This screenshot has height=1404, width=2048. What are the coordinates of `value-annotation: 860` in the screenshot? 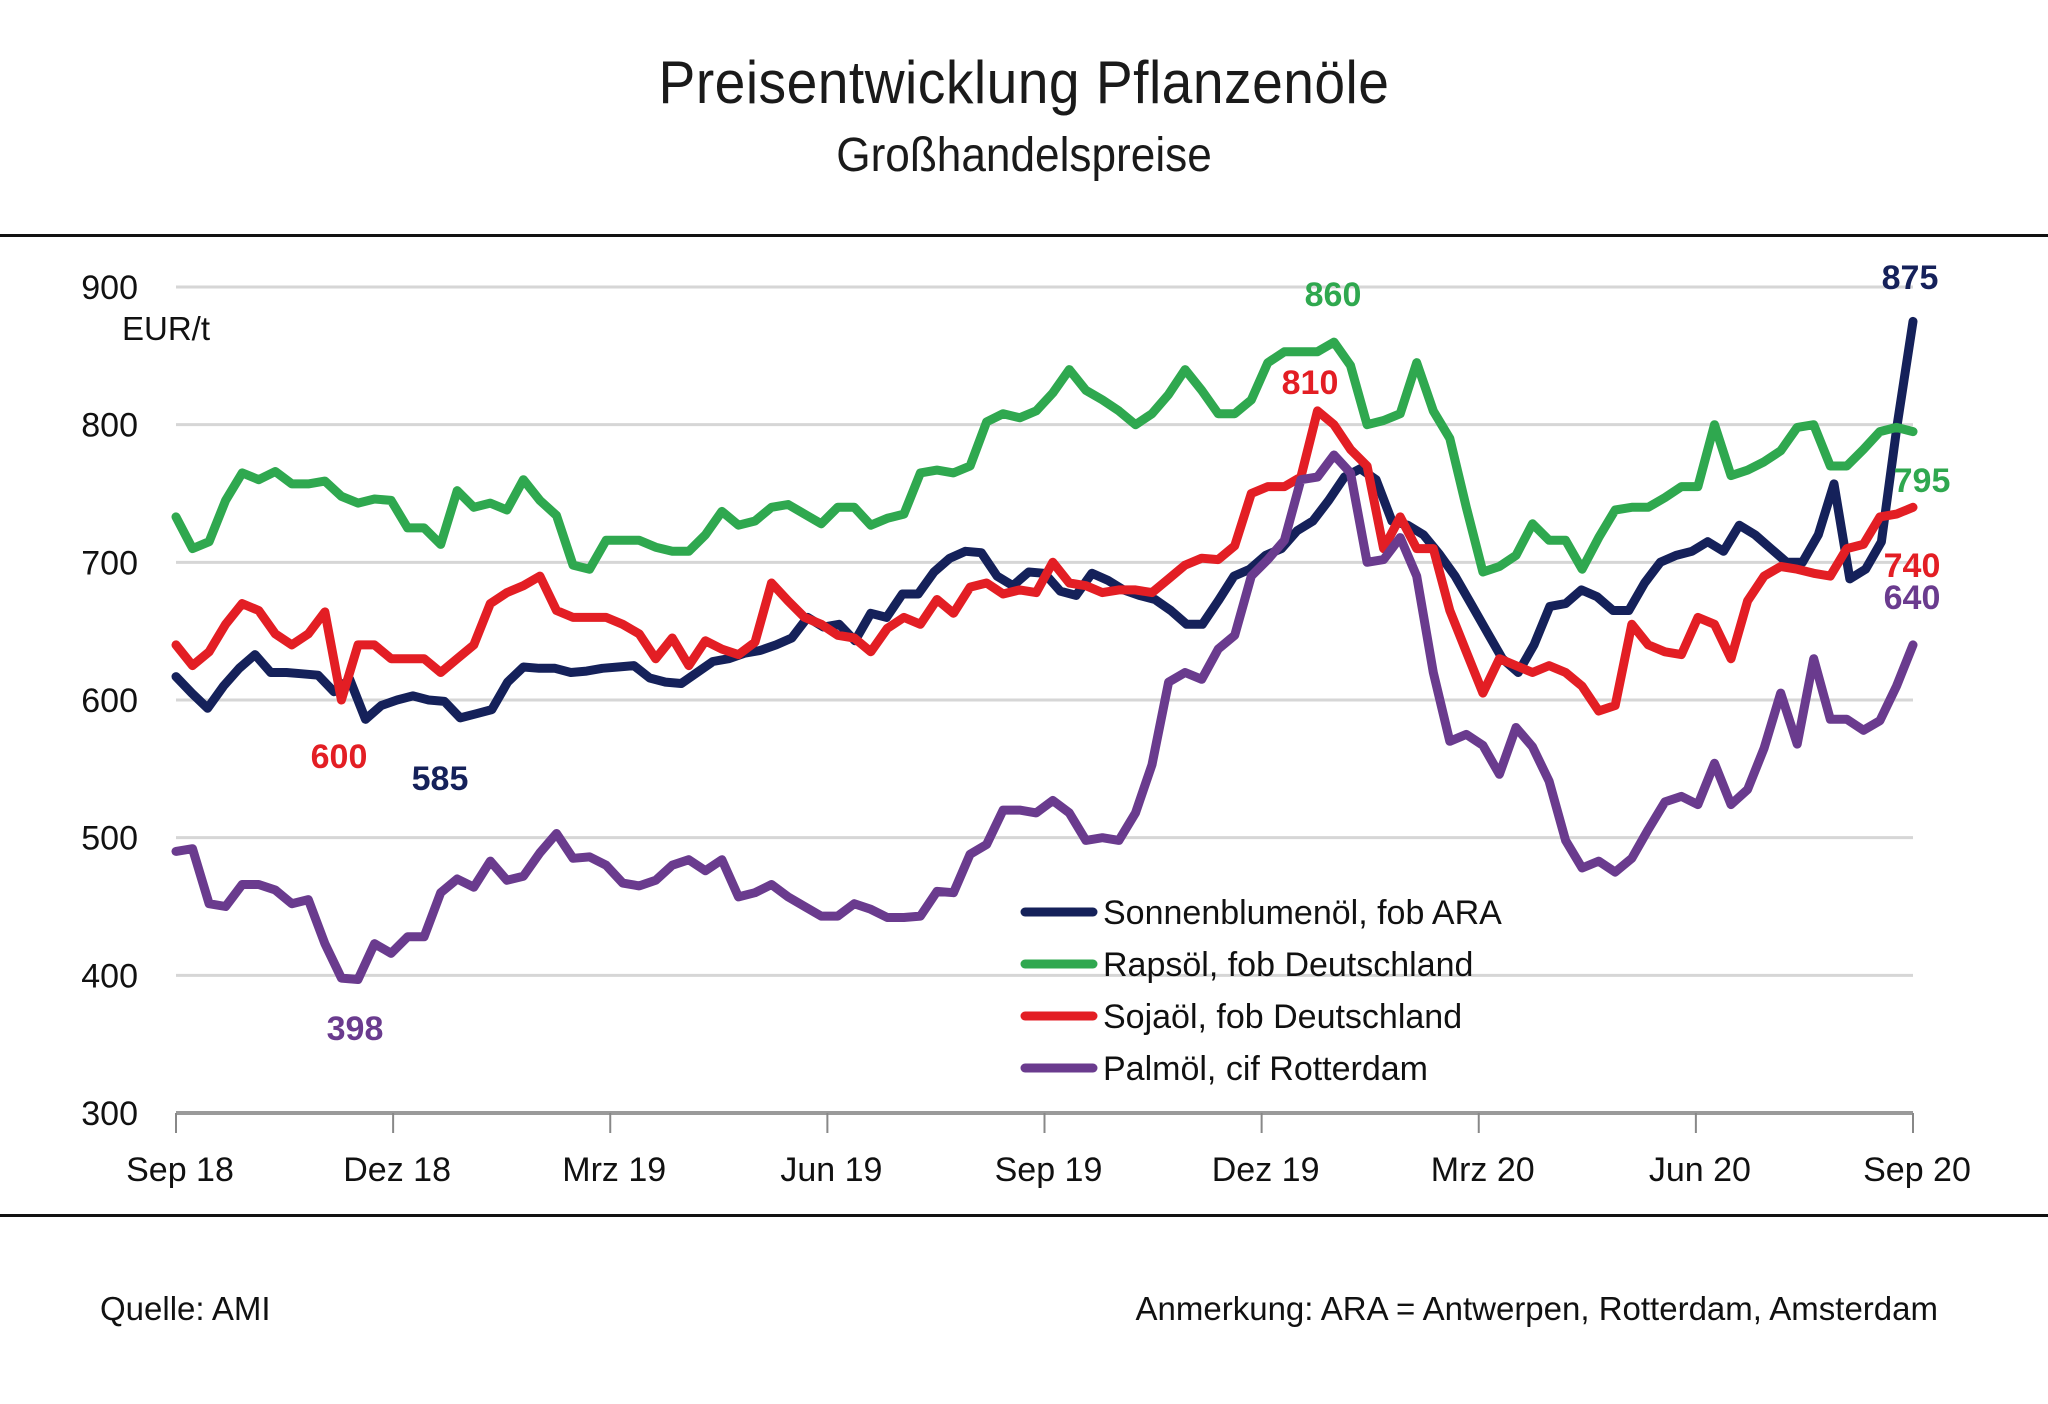 It's located at (1333, 295).